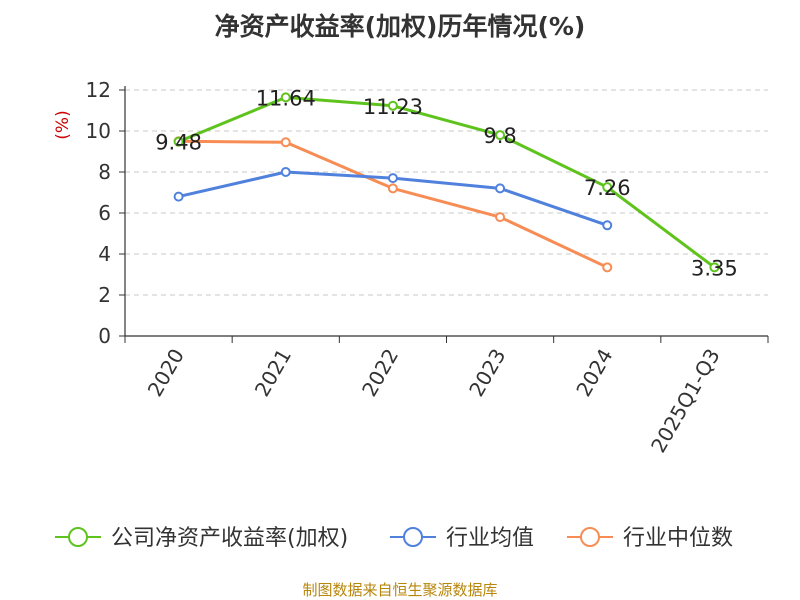 The image size is (800, 600). What do you see at coordinates (490, 538) in the screenshot?
I see `legend-label-1: 行业均值` at bounding box center [490, 538].